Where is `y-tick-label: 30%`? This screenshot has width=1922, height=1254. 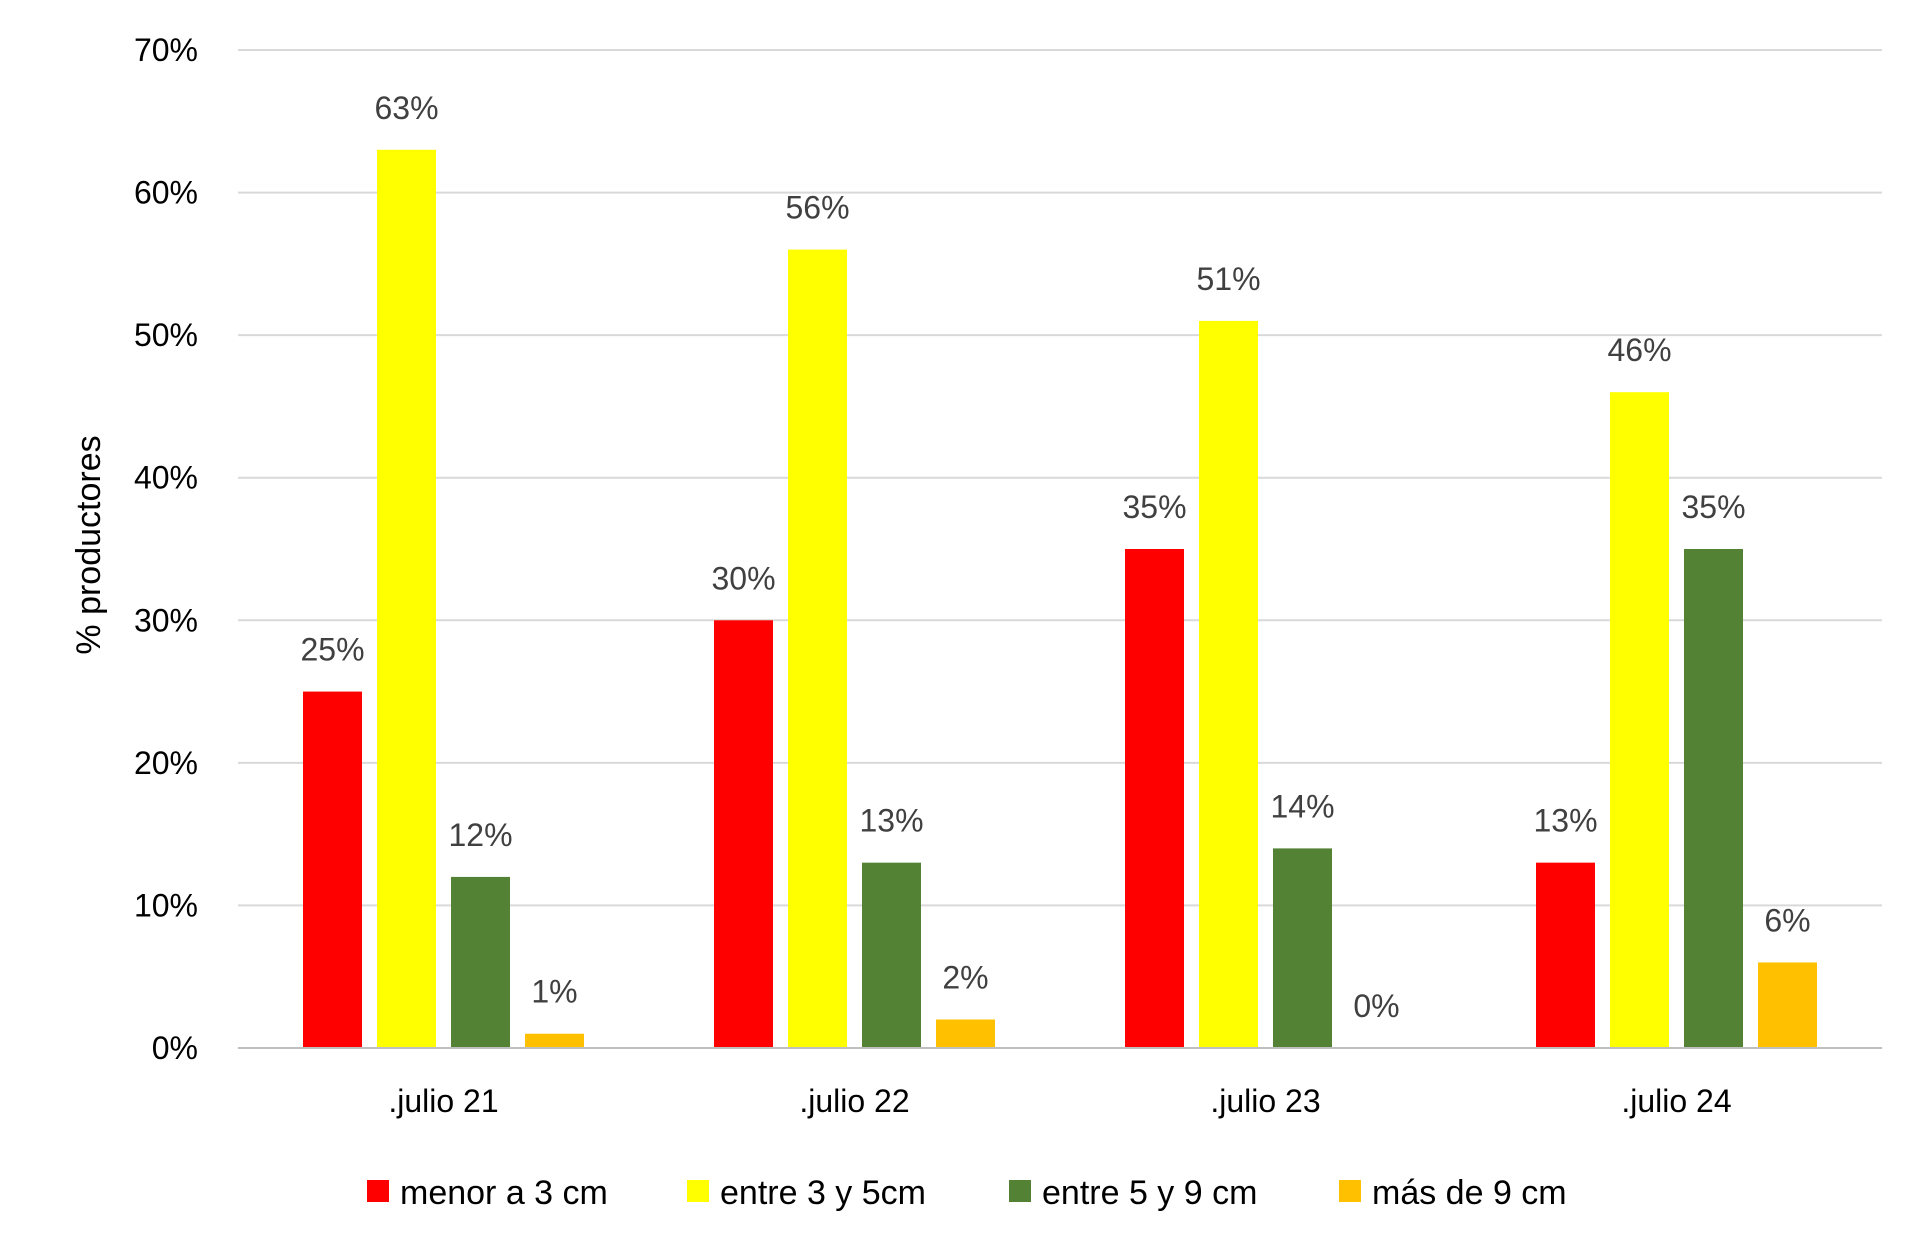
y-tick-label: 30% is located at coordinates (166, 620).